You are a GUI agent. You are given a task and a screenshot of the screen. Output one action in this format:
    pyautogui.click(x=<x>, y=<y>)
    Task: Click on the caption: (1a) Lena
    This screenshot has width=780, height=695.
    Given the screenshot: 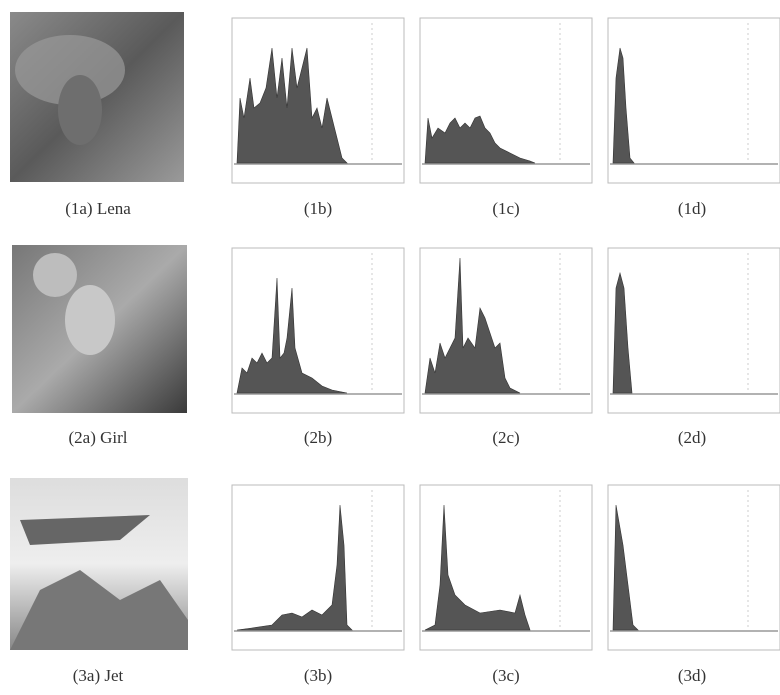 What is the action you would take?
    pyautogui.click(x=98, y=208)
    